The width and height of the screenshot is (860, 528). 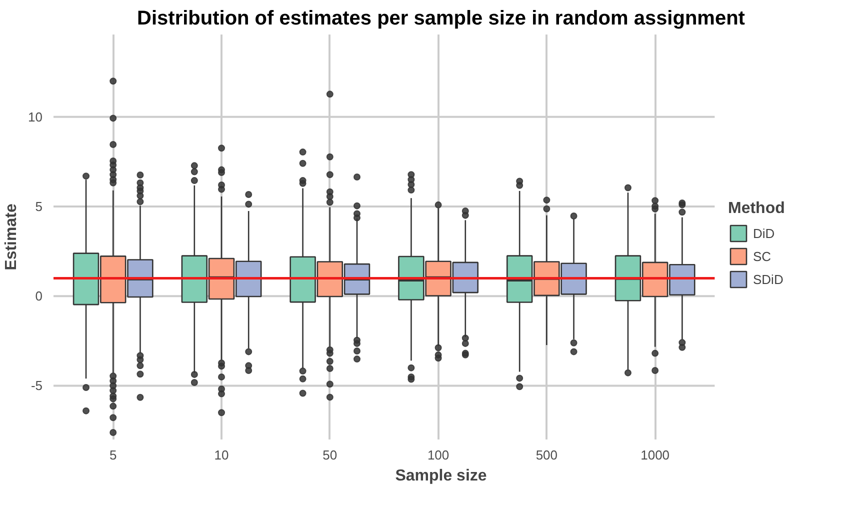 I want to click on chart-title: Distribution of estimates per sample size in random assignment, so click(x=441, y=19).